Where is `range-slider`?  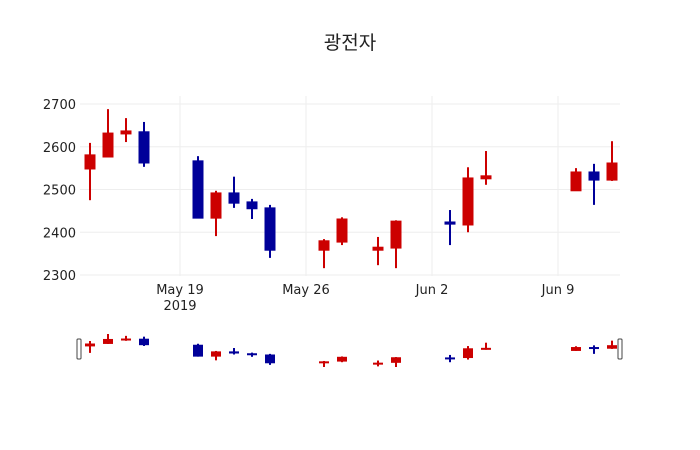 range-slider is located at coordinates (349, 350).